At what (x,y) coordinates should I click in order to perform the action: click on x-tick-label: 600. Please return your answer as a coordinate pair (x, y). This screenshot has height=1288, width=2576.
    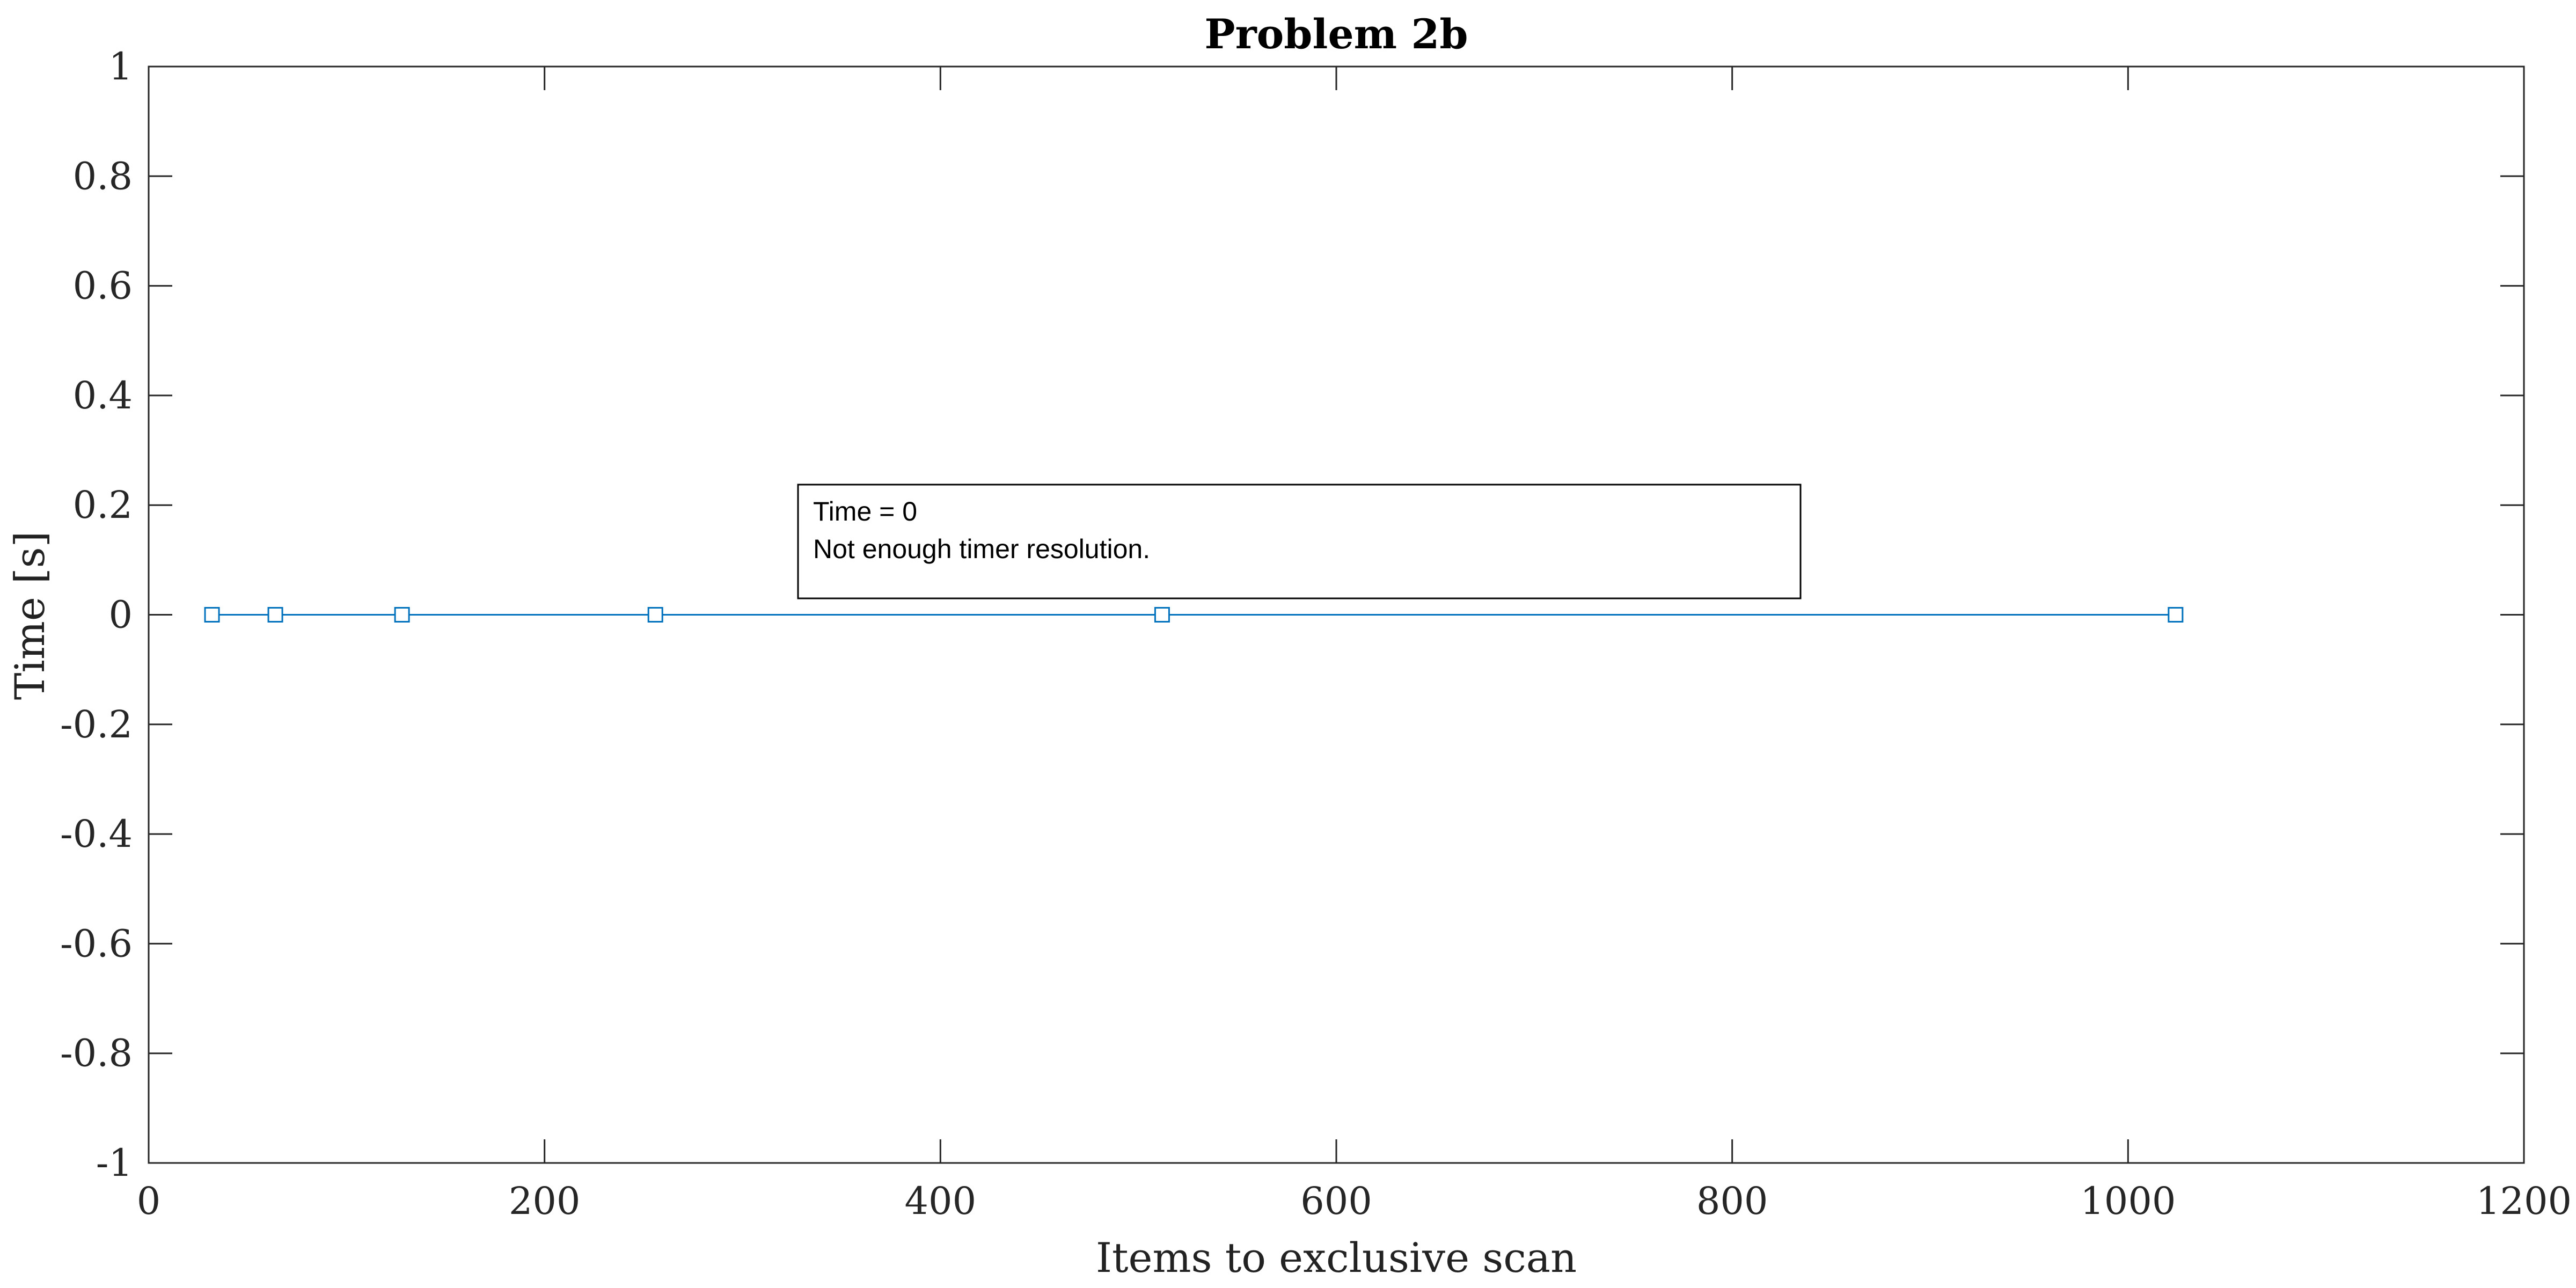
    Looking at the image, I should click on (1336, 1201).